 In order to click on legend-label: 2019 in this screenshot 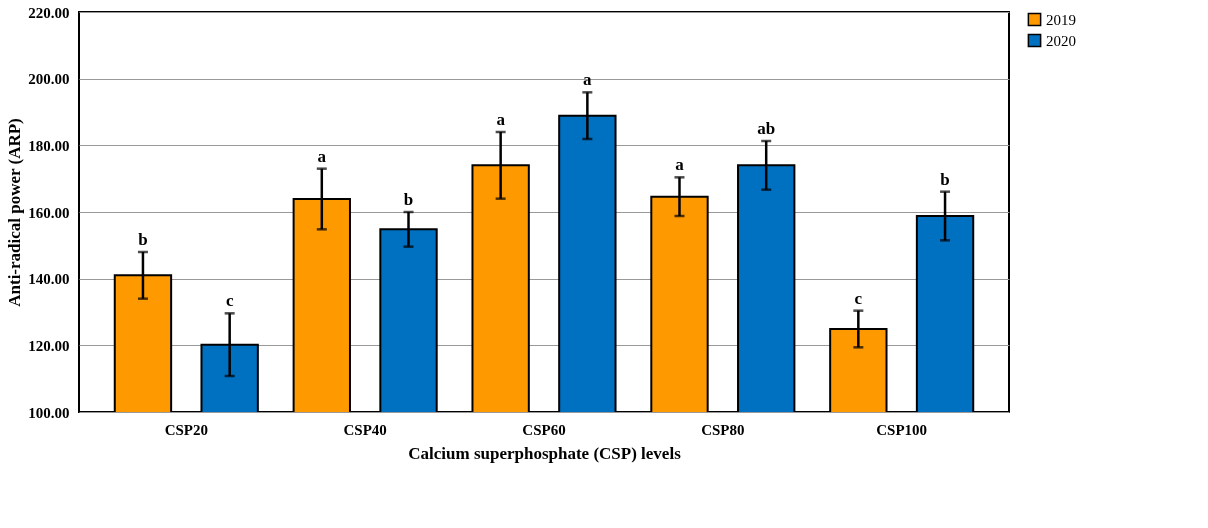, I will do `click(1061, 19)`.